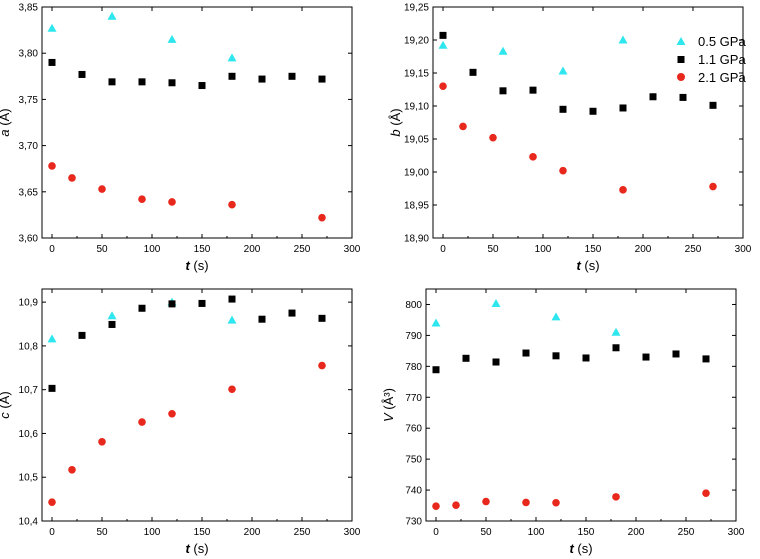  I want to click on y-axis-label: V (Å³), so click(388, 405).